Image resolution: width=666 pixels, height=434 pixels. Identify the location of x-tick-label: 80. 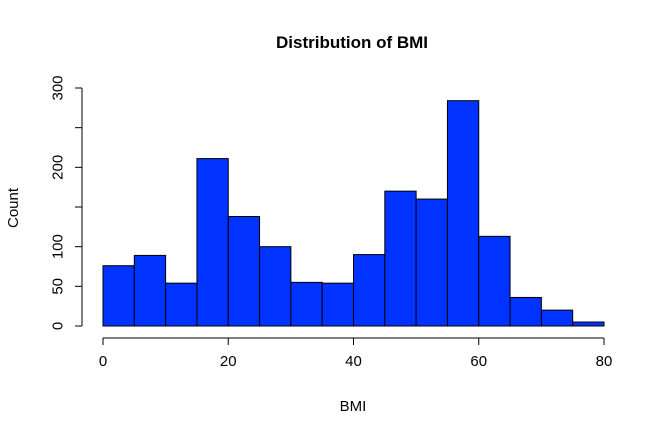
(604, 361).